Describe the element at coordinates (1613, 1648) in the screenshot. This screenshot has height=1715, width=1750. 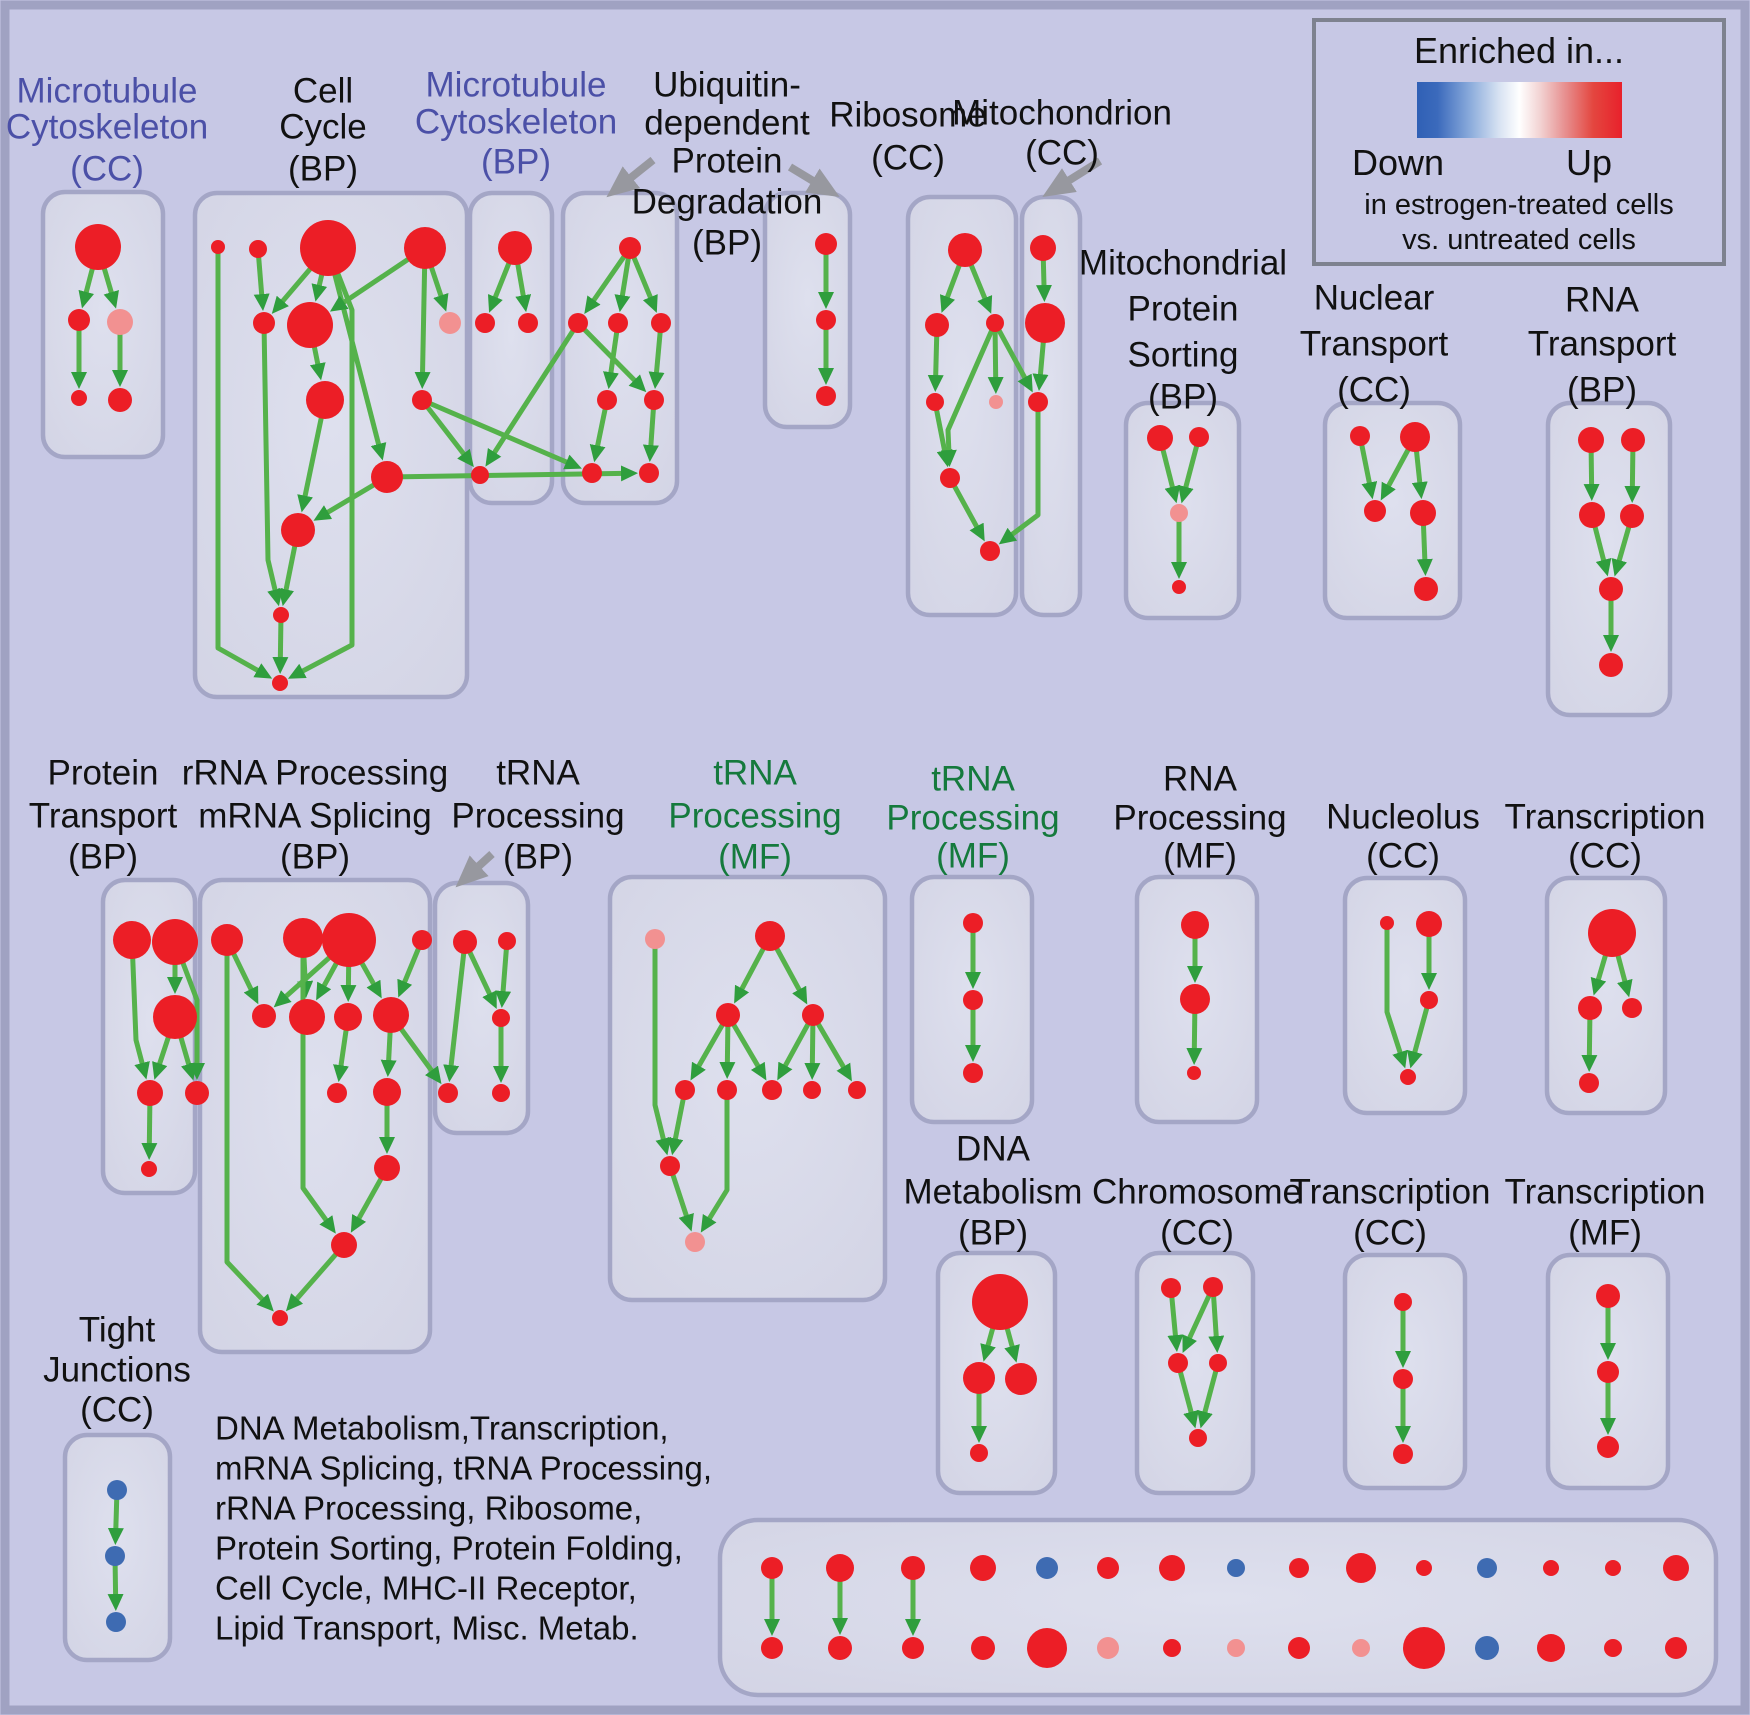
I see `node-bb14` at that location.